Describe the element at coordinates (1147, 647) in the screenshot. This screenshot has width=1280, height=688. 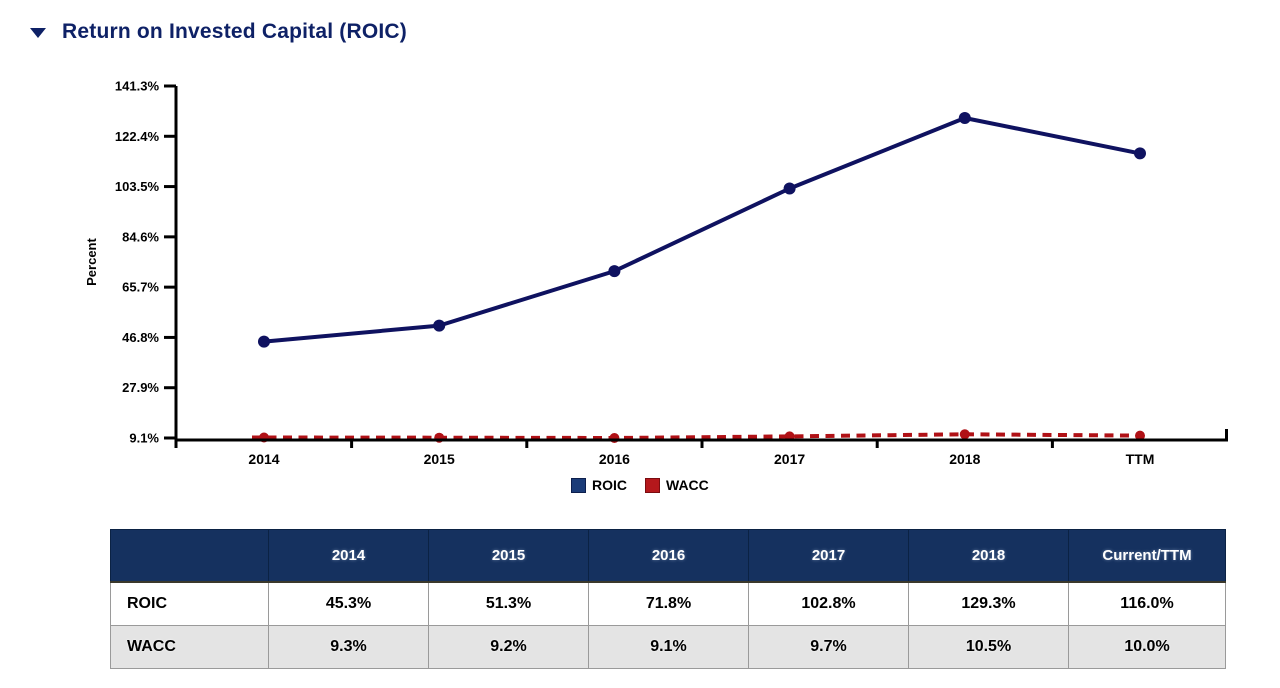
I see `table-cell: 10.0%` at that location.